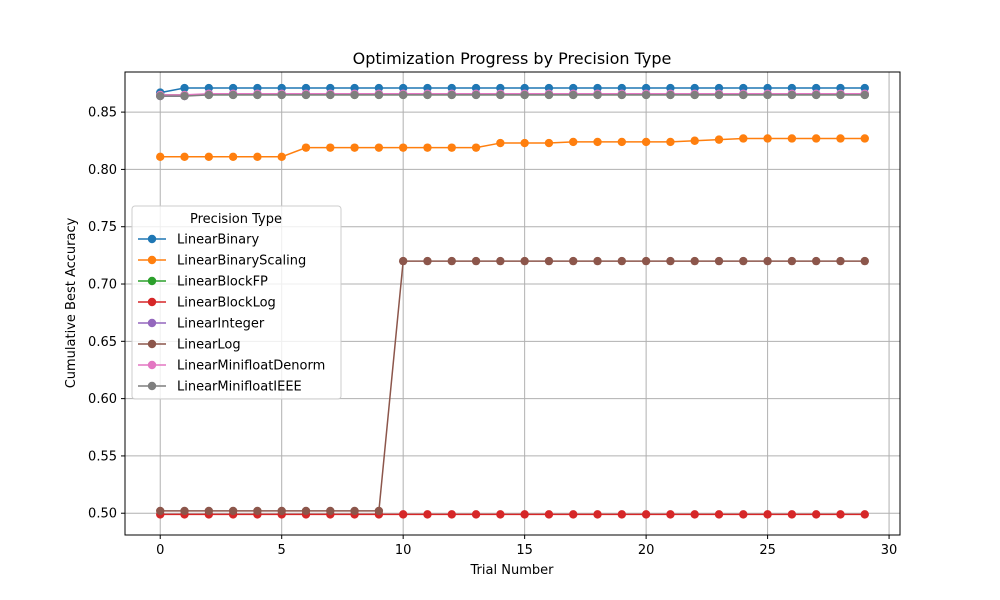 The image size is (1000, 600). What do you see at coordinates (403, 550) in the screenshot?
I see `x-tick-label: 10` at bounding box center [403, 550].